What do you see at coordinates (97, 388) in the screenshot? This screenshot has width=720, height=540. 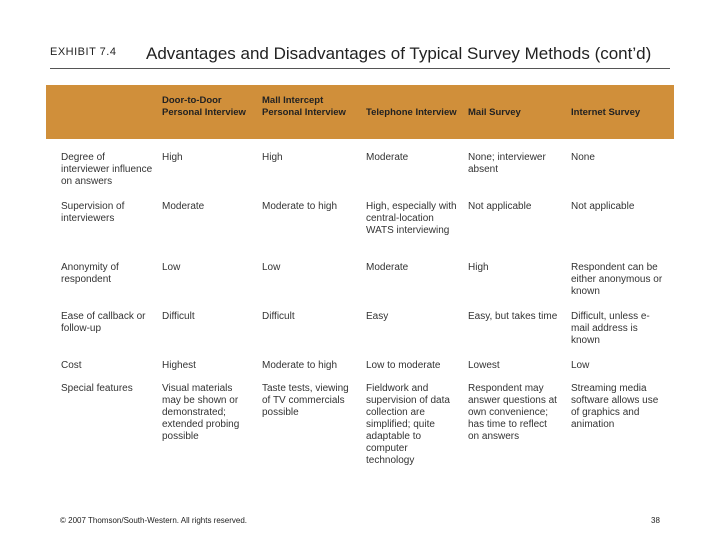 I see `row-label: Special features` at bounding box center [97, 388].